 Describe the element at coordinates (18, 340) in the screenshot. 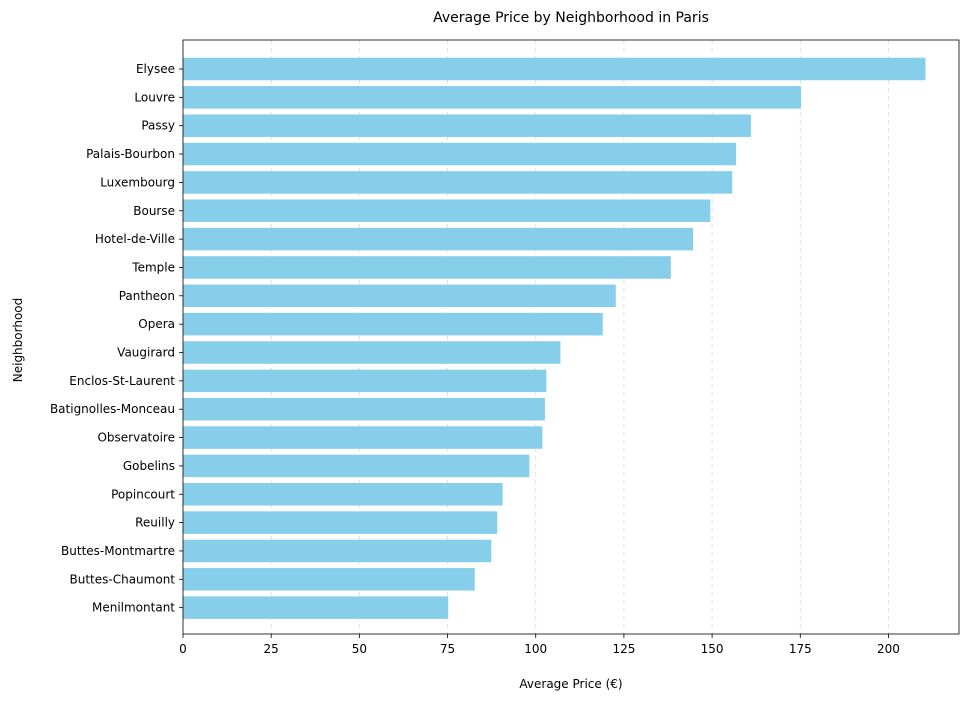

I see `y-axis-title: Neighborhood` at that location.